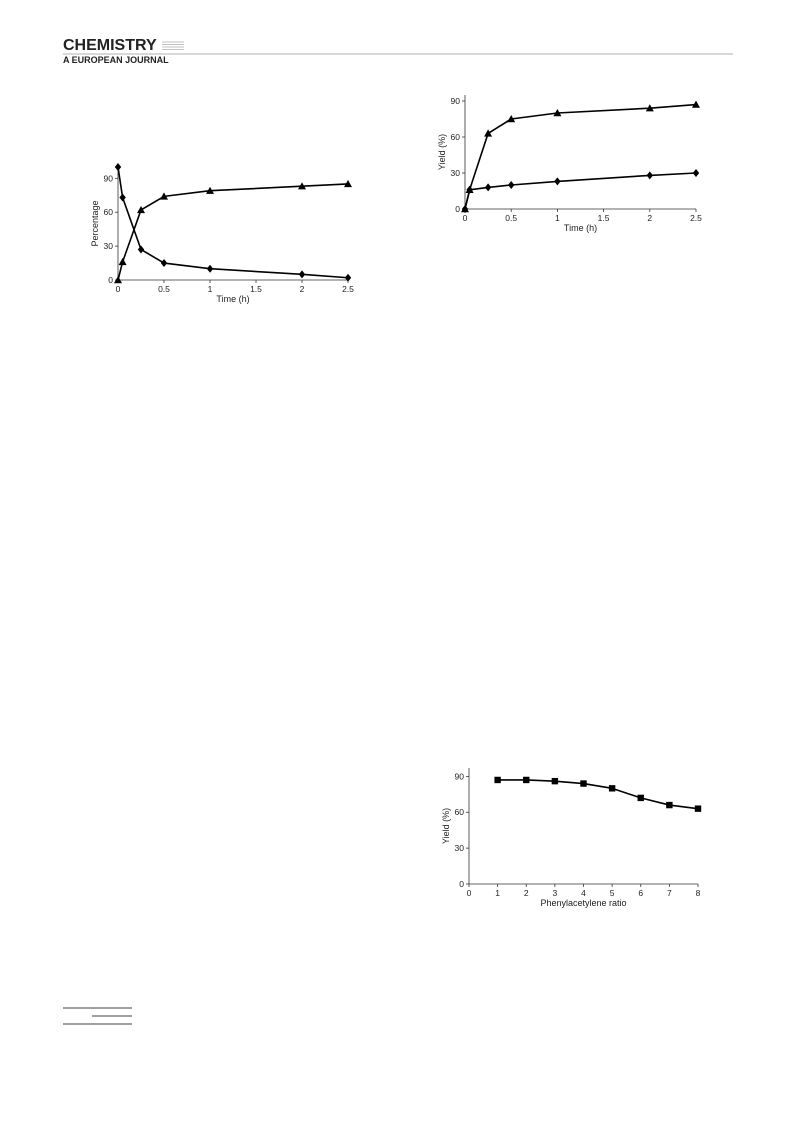 This screenshot has height=1126, width=793. Describe the element at coordinates (583, 893) in the screenshot. I see `x-tick-label: 4` at that location.